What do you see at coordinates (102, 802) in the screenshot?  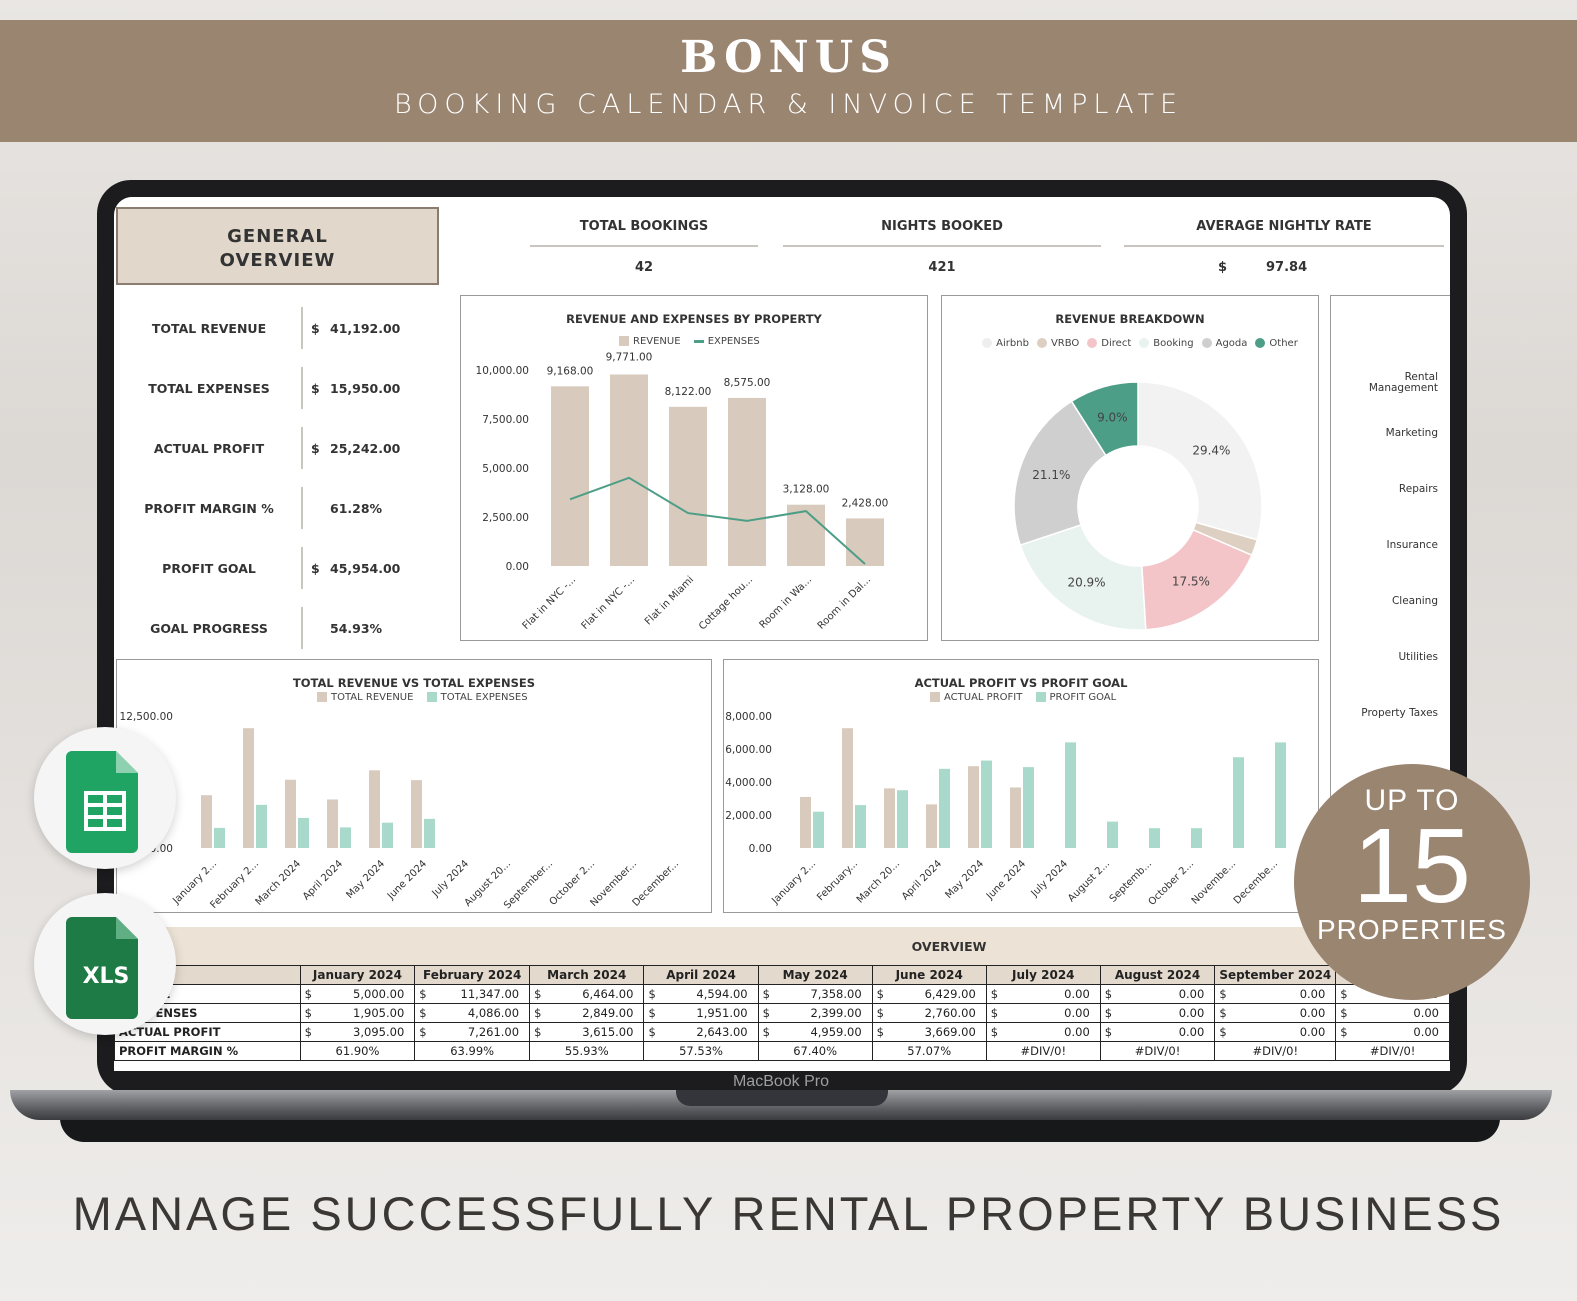 I see `google-sheets-icon` at bounding box center [102, 802].